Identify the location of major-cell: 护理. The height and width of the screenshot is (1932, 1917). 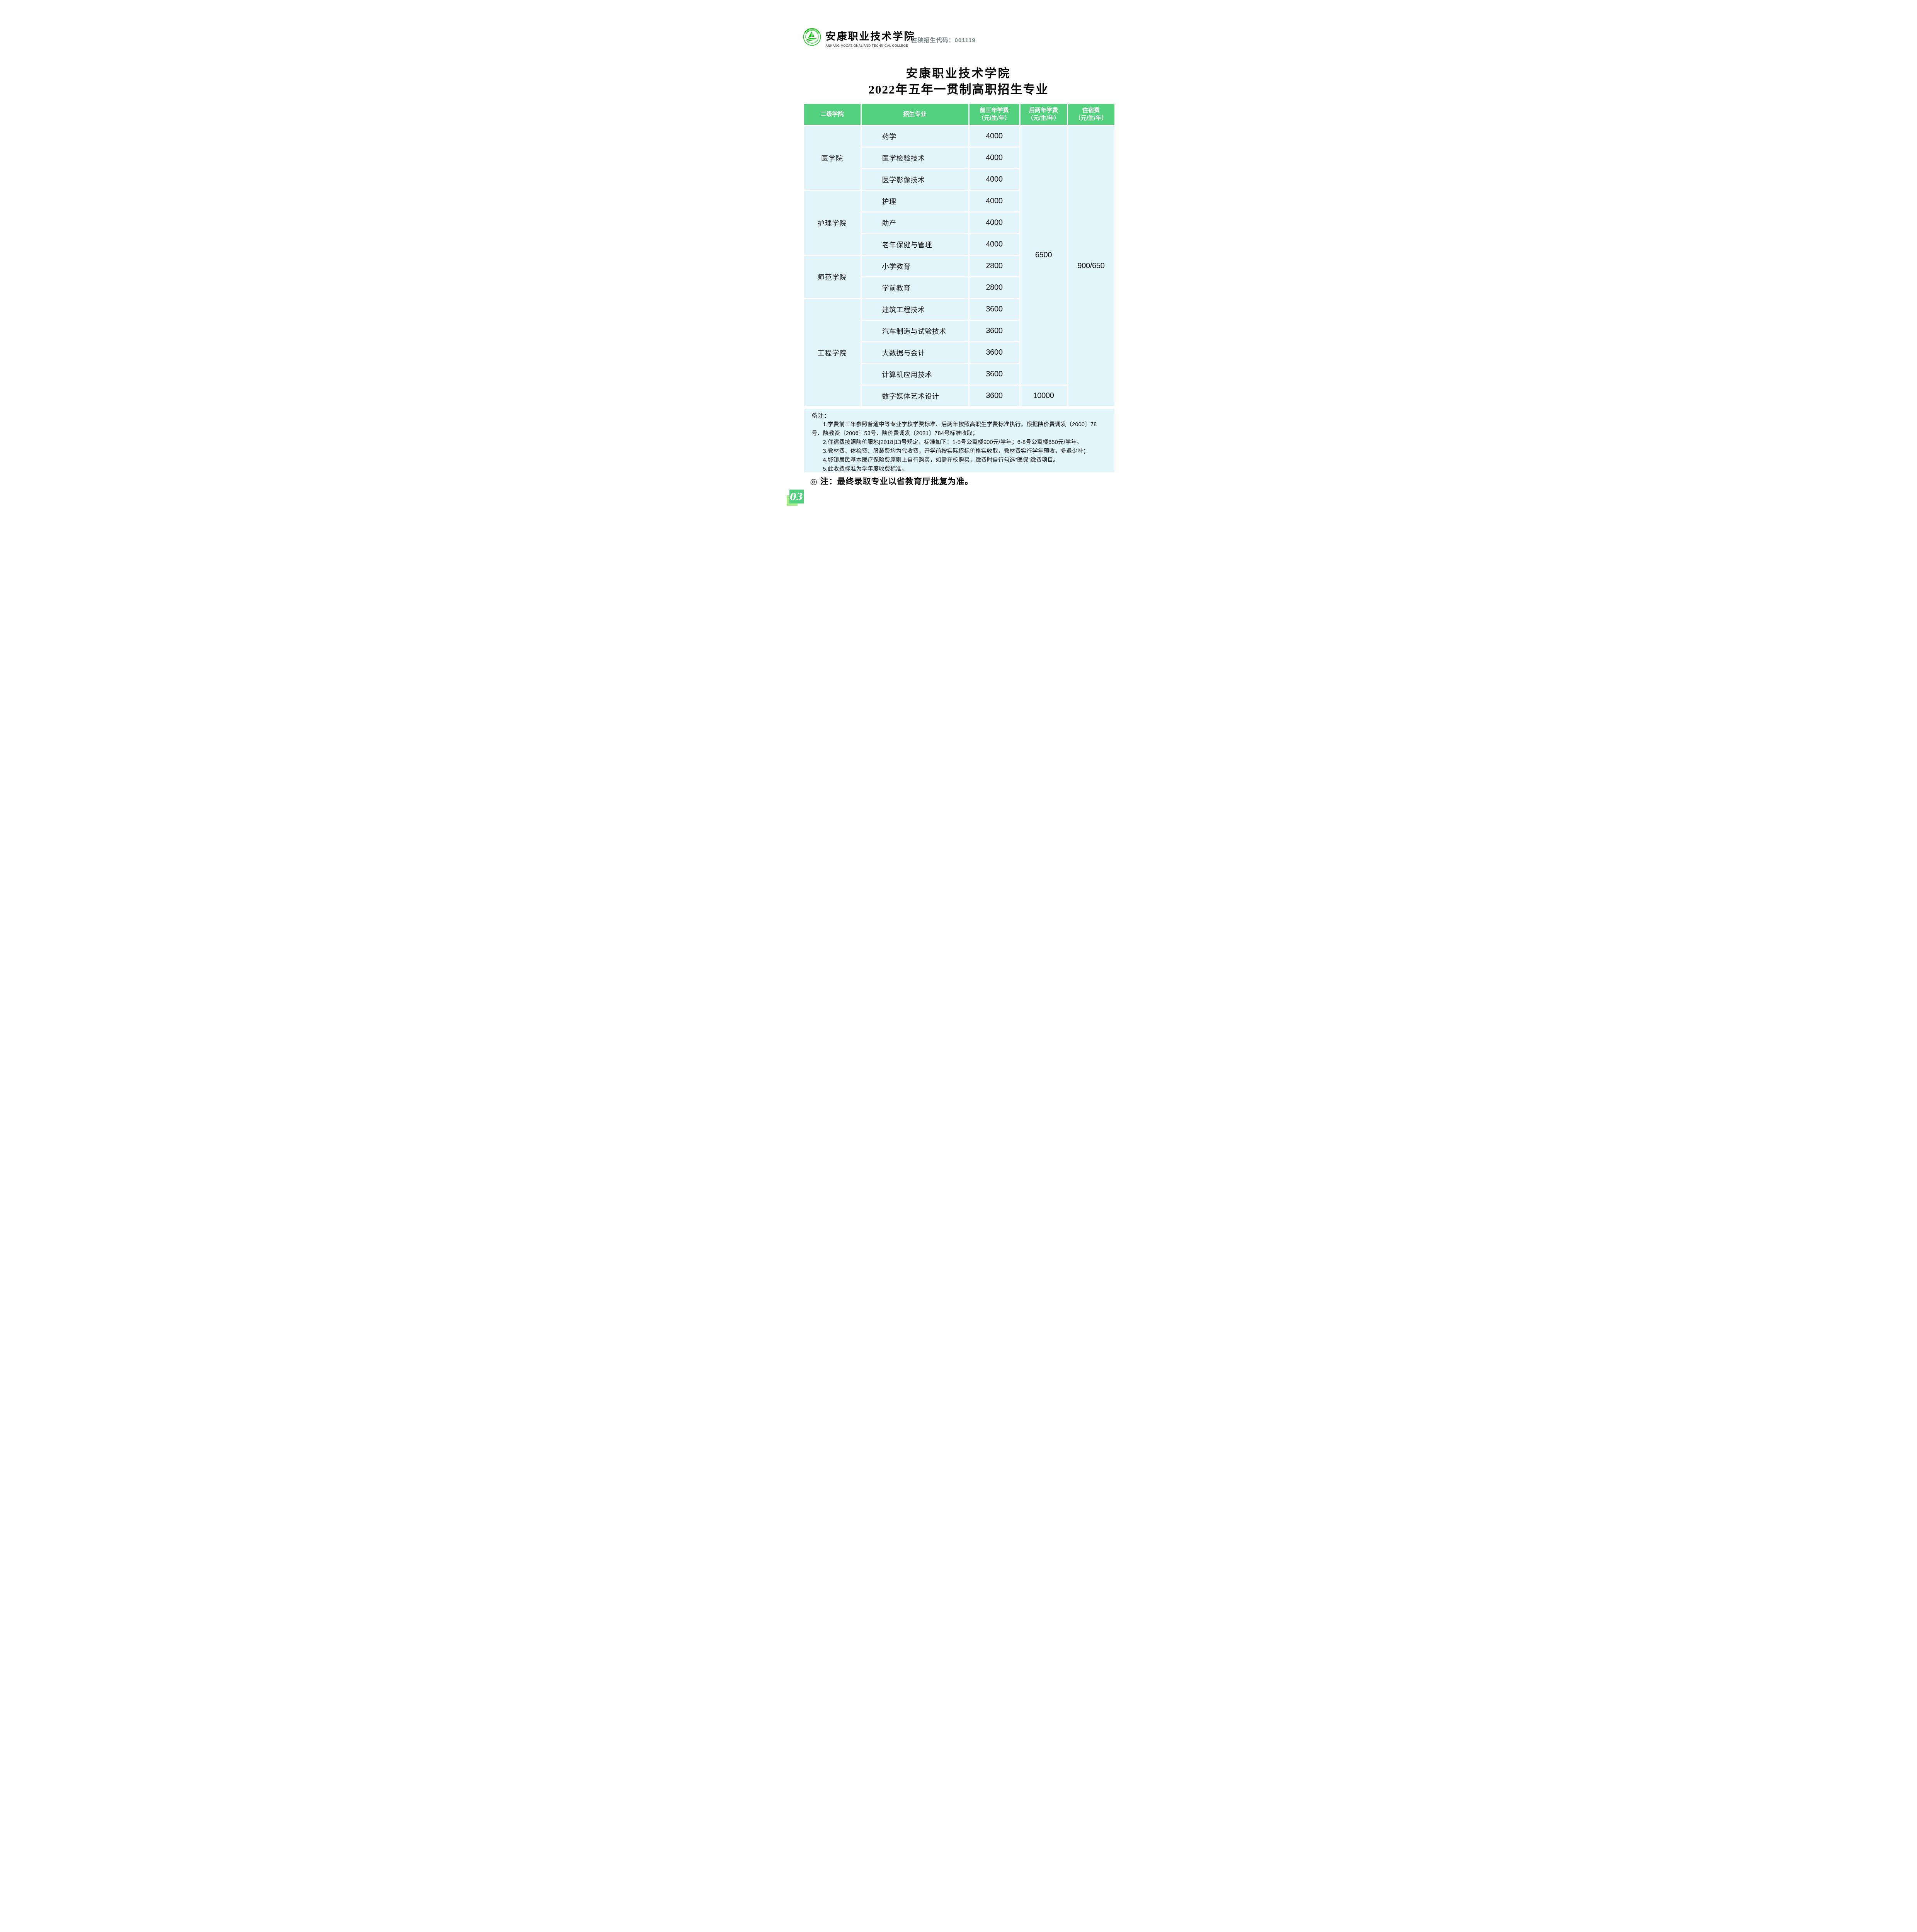
(914, 201).